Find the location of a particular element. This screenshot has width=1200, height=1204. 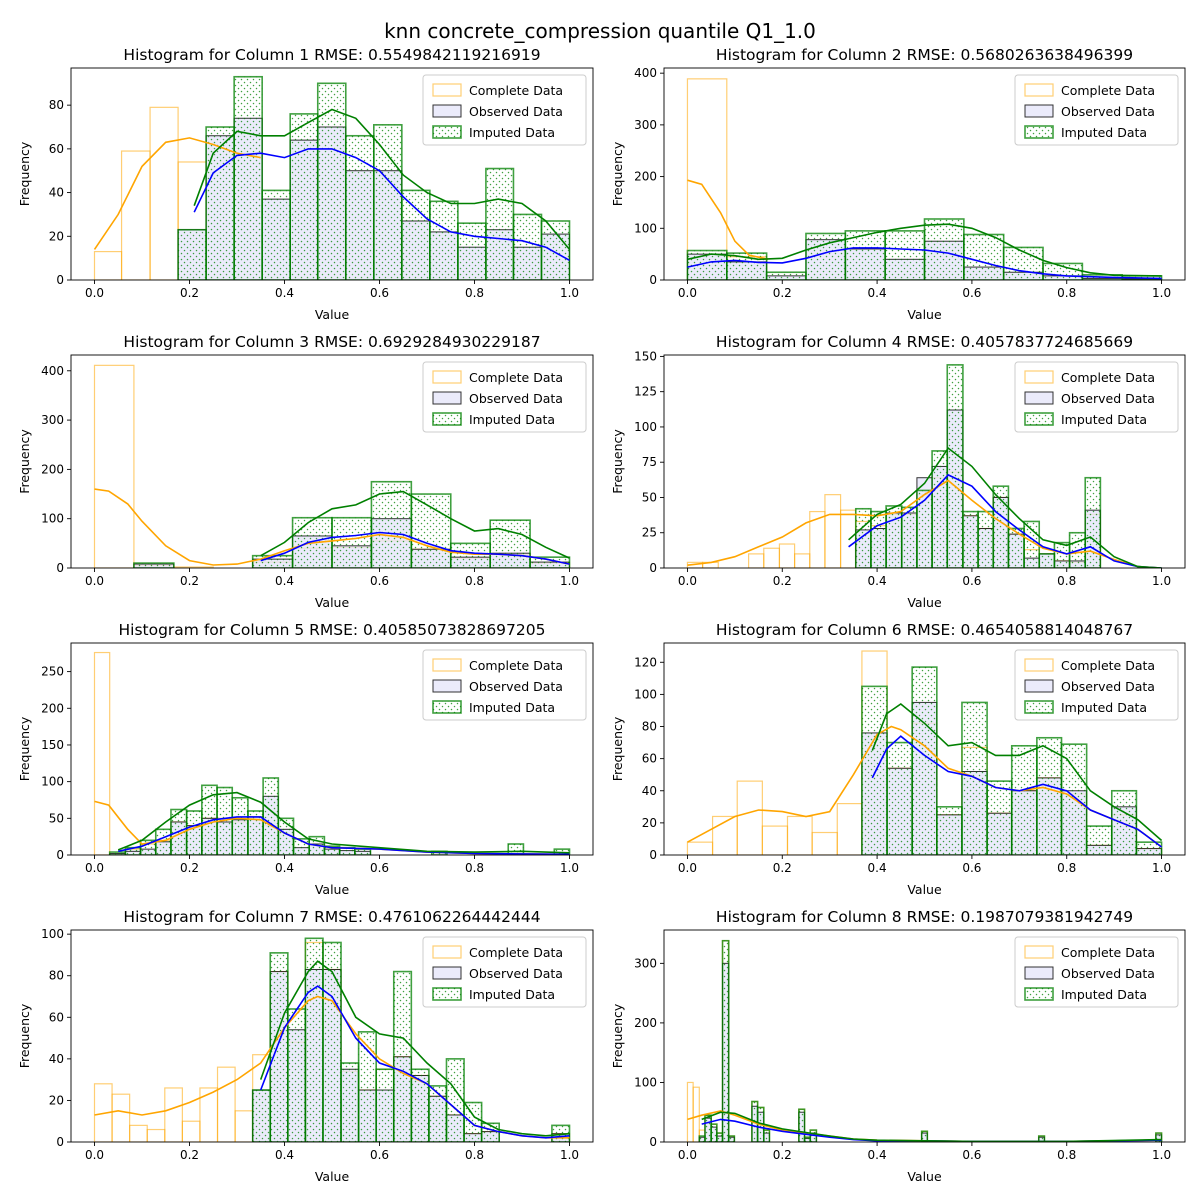

y-tick-label: 25 is located at coordinates (649, 533).